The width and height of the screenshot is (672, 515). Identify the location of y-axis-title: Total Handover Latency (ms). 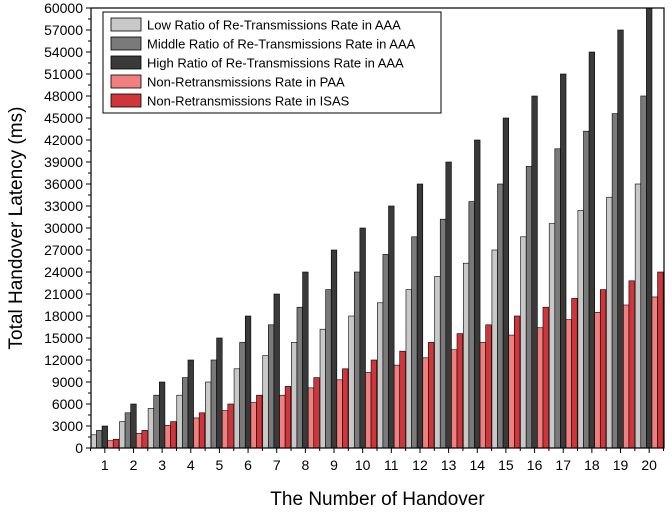
(16, 228).